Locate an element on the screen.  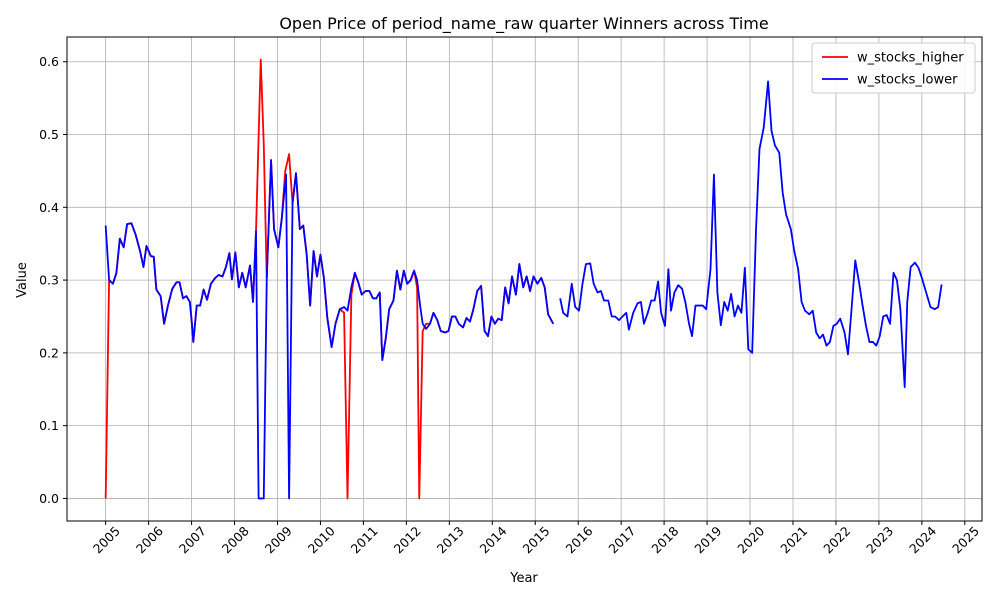
legend-label: w_stocks_lower is located at coordinates (907, 80).